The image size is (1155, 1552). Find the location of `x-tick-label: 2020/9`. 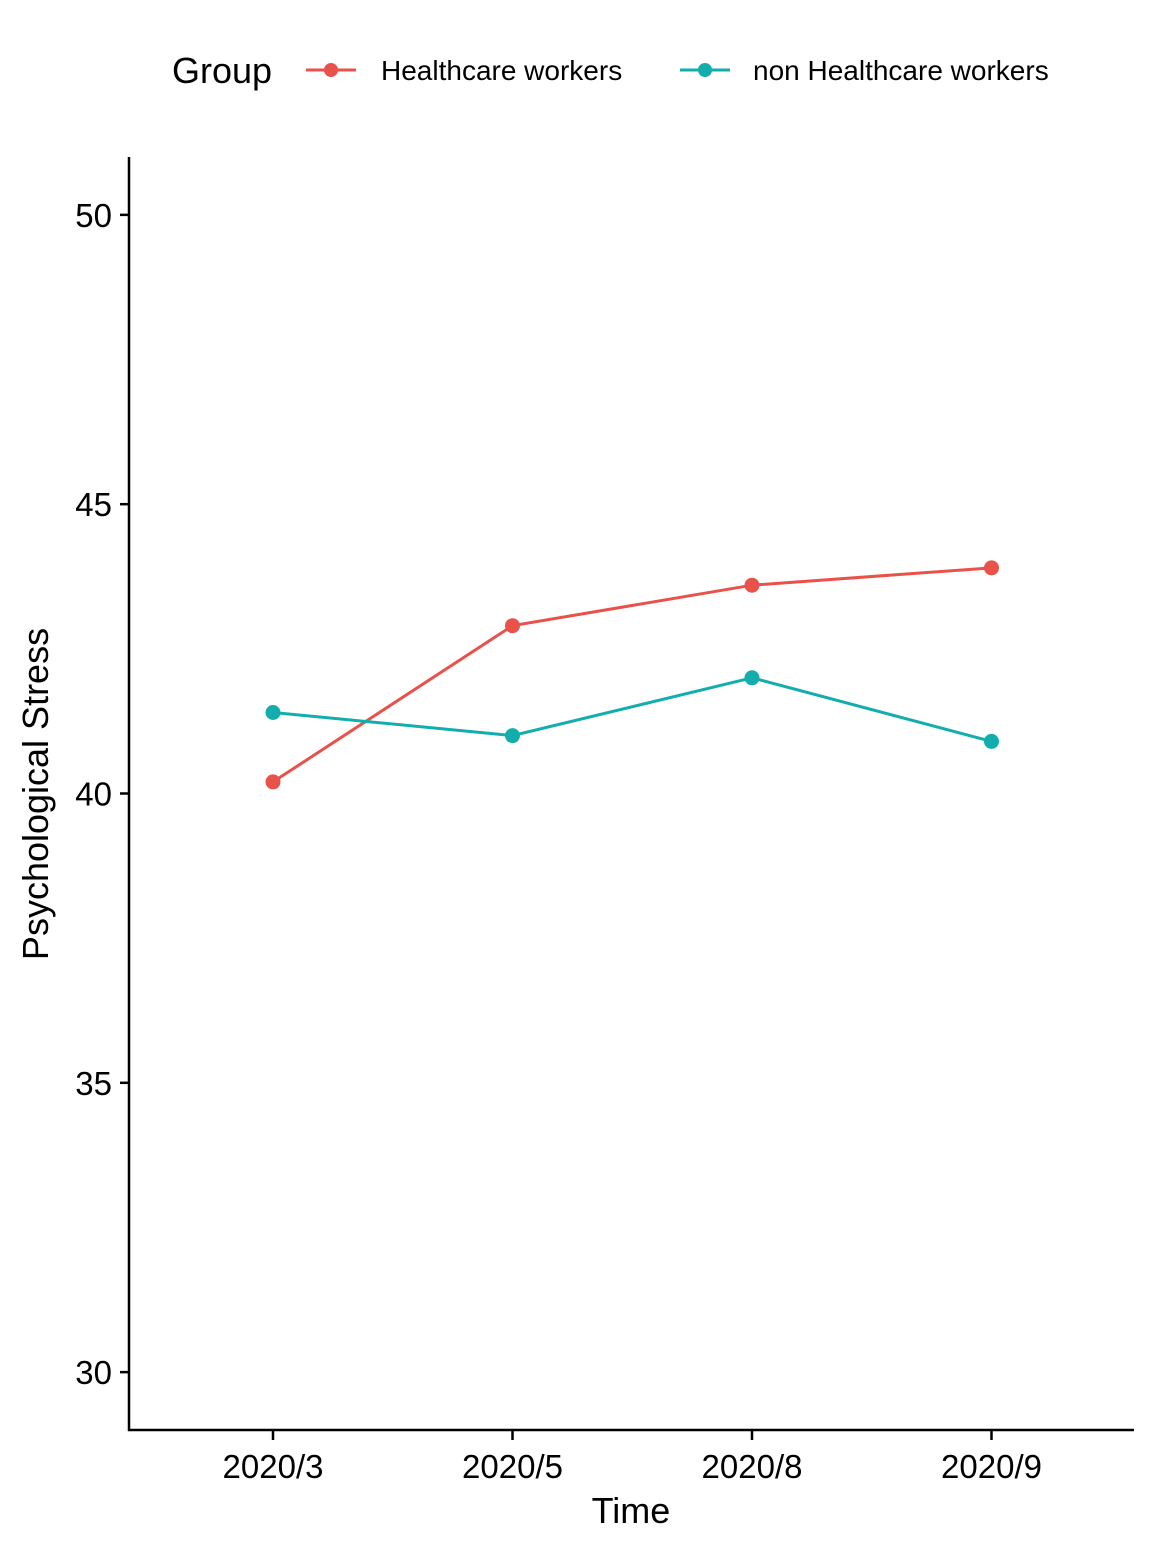

x-tick-label: 2020/9 is located at coordinates (991, 1466).